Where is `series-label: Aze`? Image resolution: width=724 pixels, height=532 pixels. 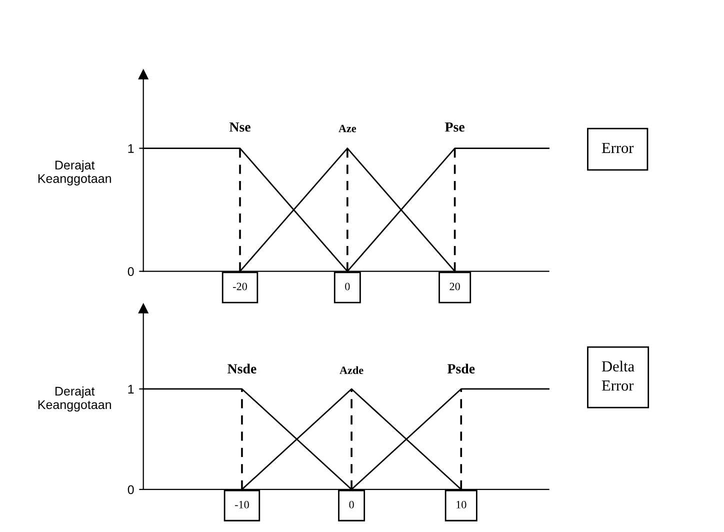
series-label: Aze is located at coordinates (347, 128).